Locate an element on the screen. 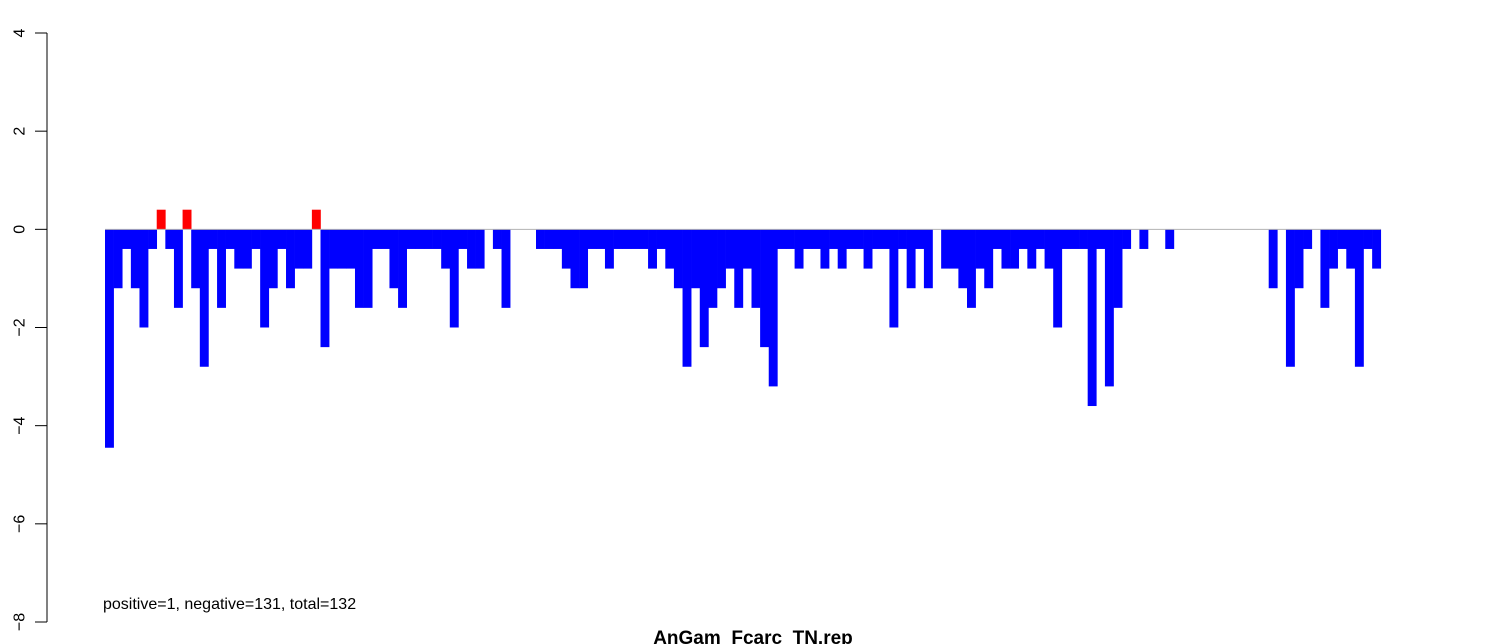 The height and width of the screenshot is (644, 1506). y-tick-label: 2 is located at coordinates (20, 131).